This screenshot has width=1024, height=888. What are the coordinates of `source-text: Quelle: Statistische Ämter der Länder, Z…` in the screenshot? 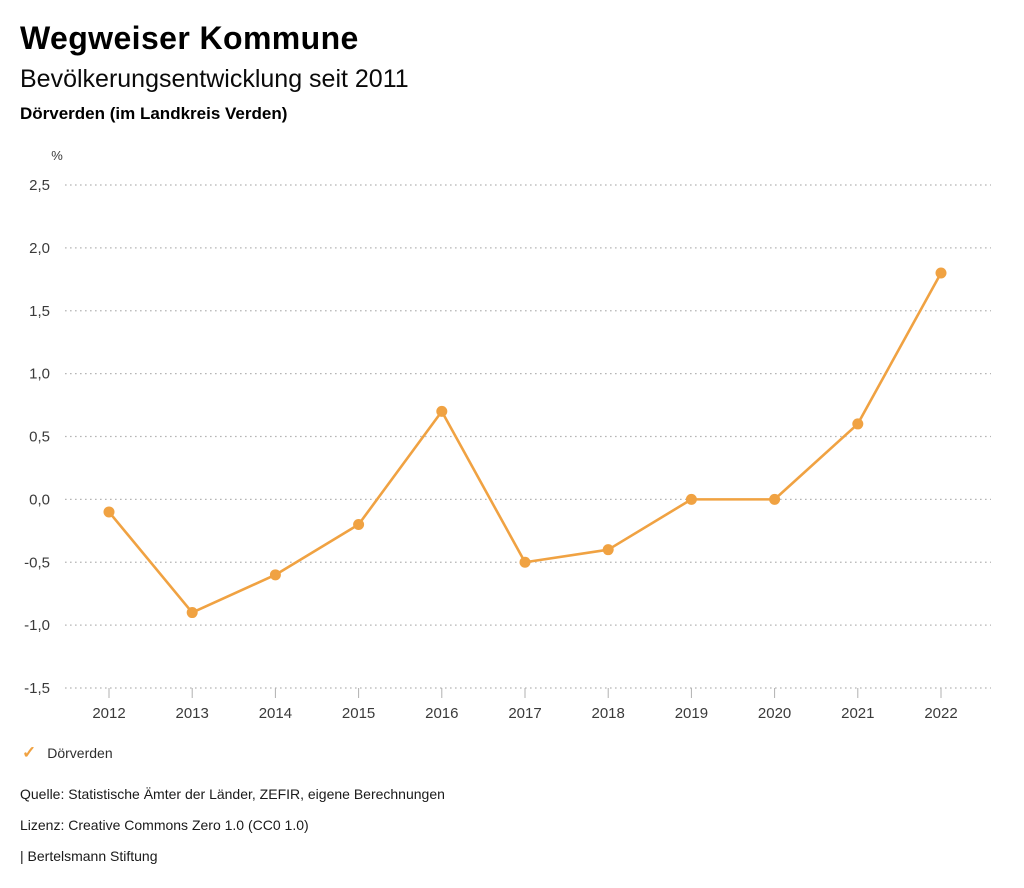 It's located at (232, 794).